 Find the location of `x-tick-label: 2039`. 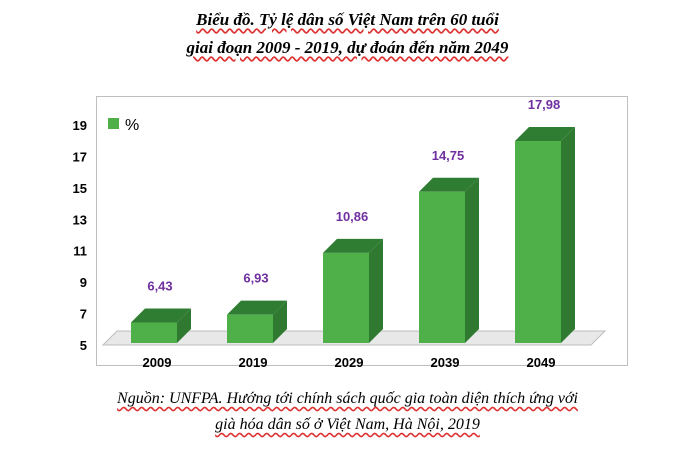

x-tick-label: 2039 is located at coordinates (445, 362).